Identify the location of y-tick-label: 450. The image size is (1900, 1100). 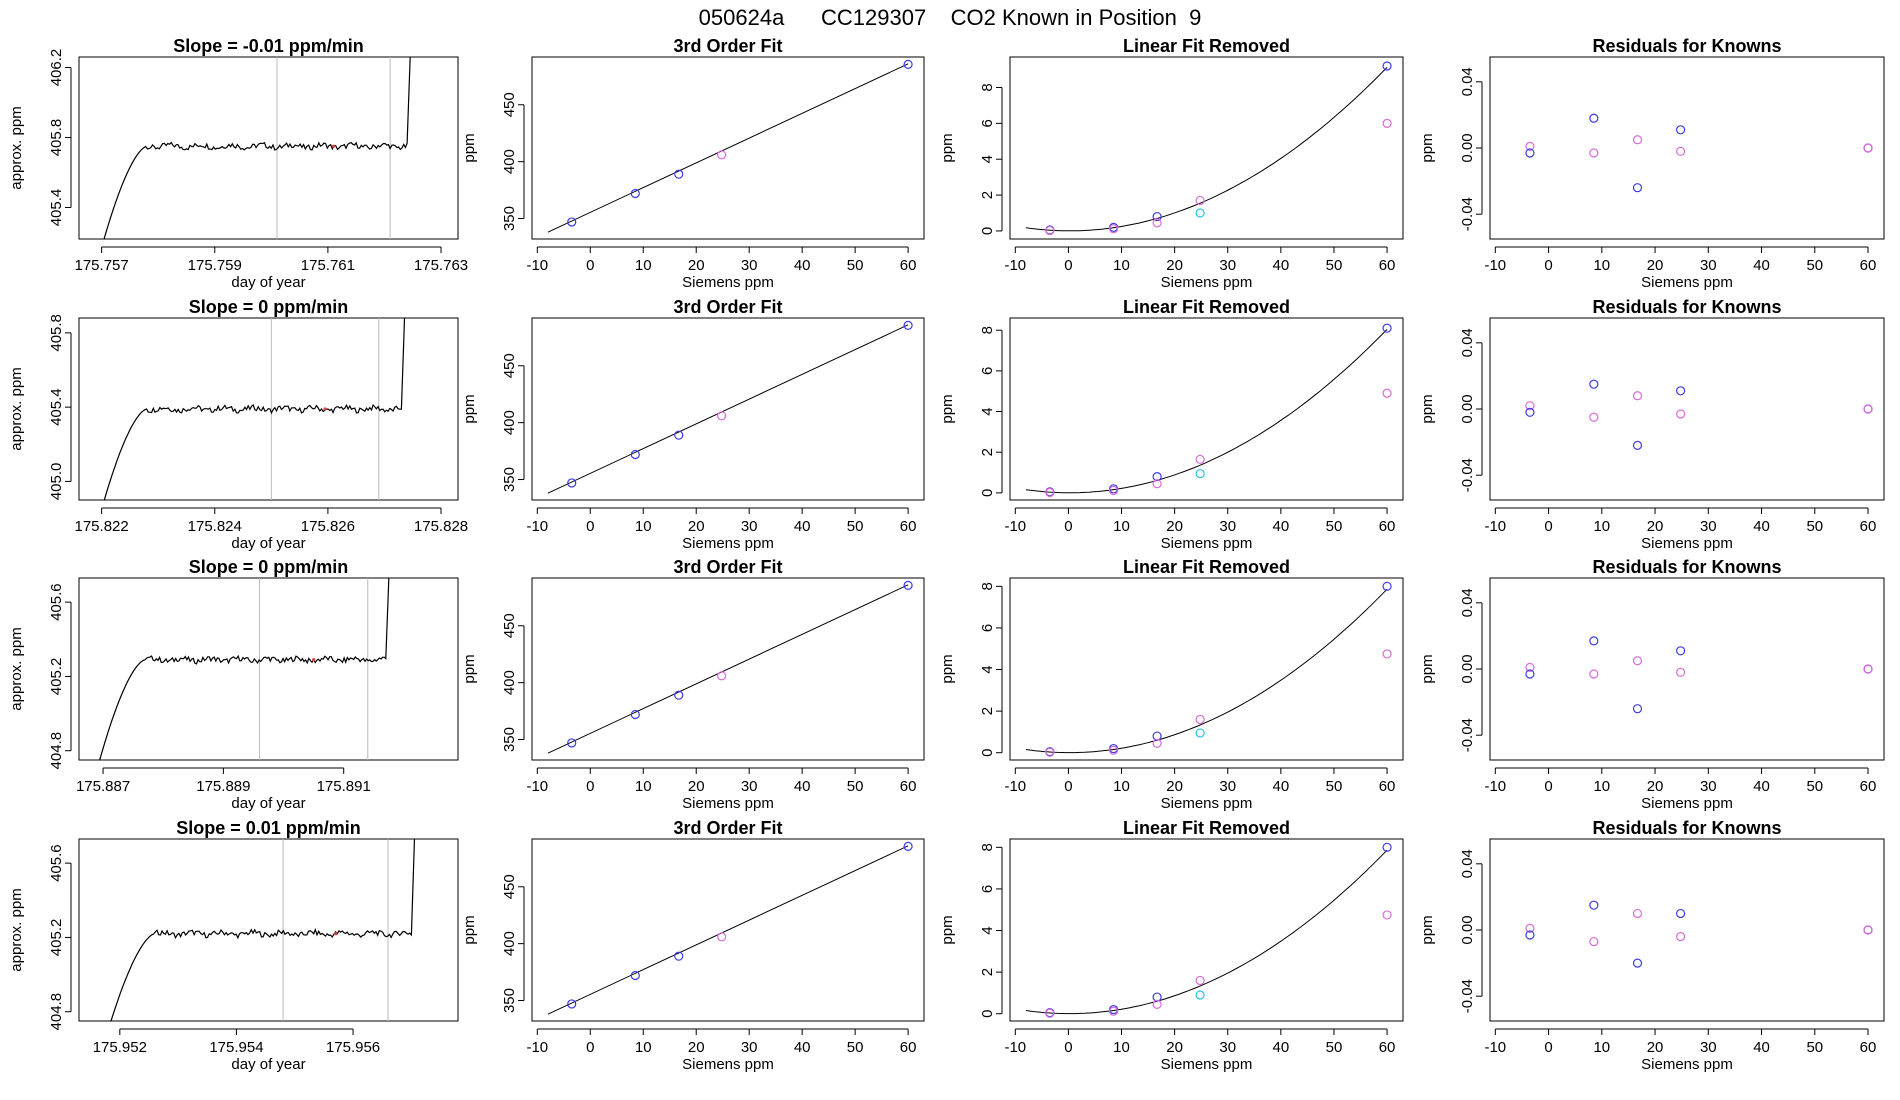
(509, 365).